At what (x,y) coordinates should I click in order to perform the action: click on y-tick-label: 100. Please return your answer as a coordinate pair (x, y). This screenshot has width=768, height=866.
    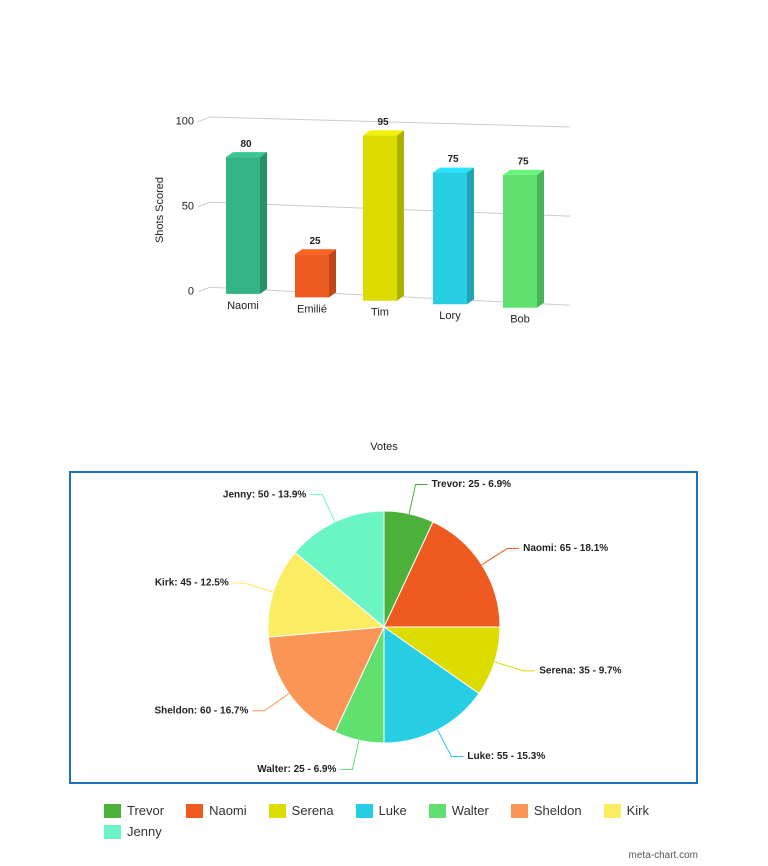
    Looking at the image, I should click on (185, 122).